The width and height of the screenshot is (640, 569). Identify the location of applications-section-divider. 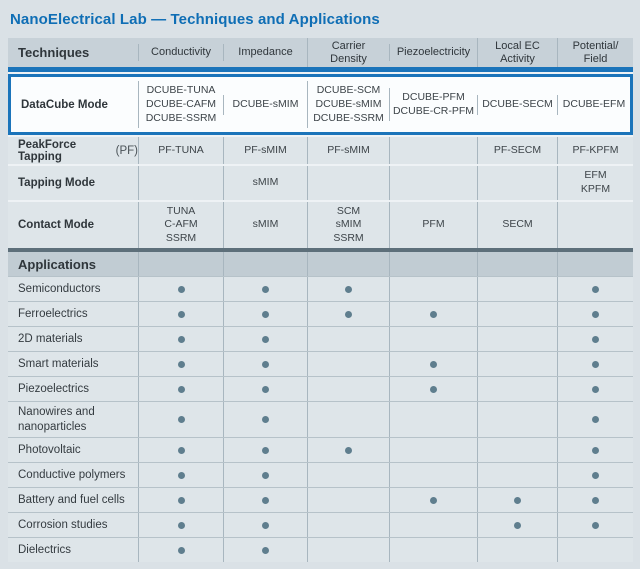
(320, 250).